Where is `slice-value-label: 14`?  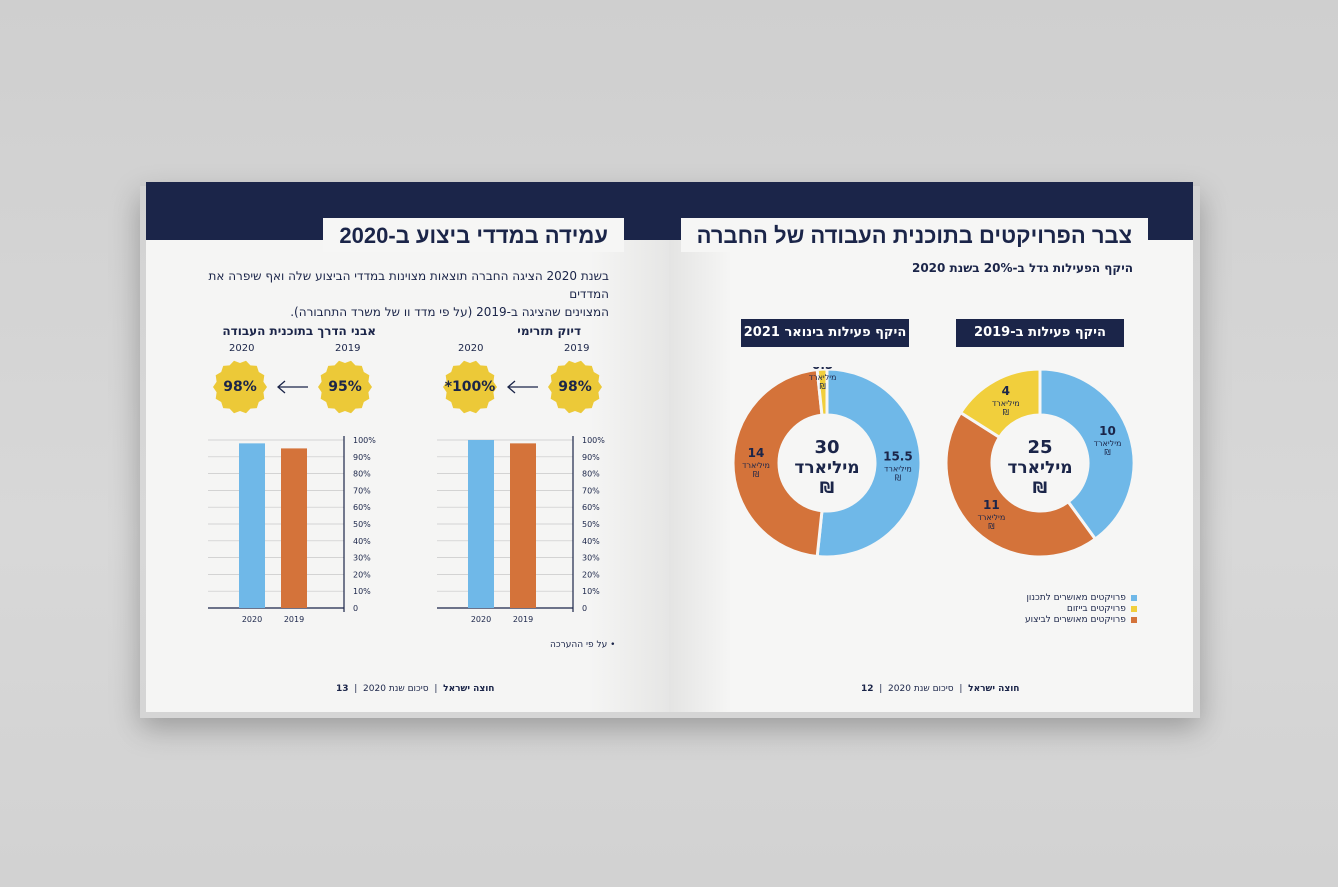
slice-value-label: 14 is located at coordinates (756, 453).